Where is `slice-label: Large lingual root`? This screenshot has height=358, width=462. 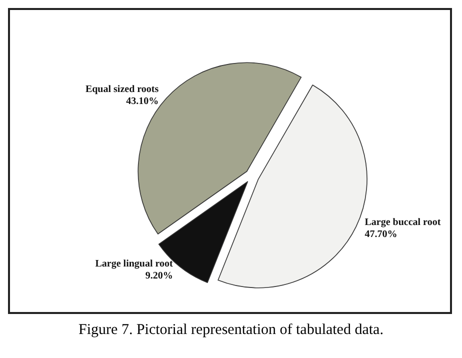
slice-label: Large lingual root is located at coordinates (134, 264).